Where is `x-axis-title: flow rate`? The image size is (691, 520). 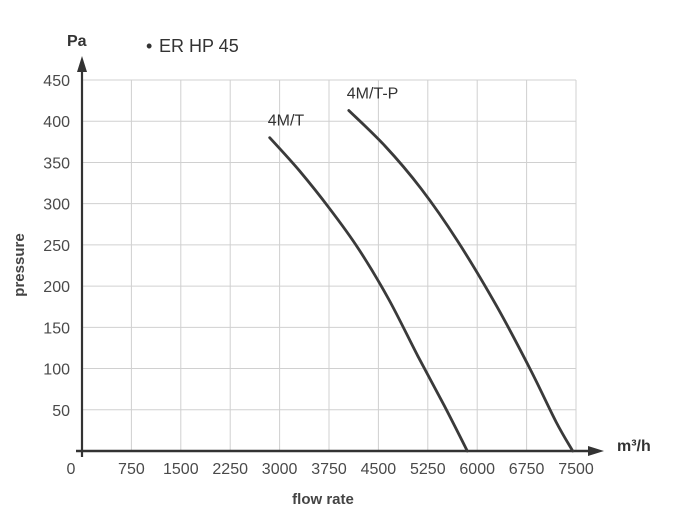
x-axis-title: flow rate is located at coordinates (323, 499).